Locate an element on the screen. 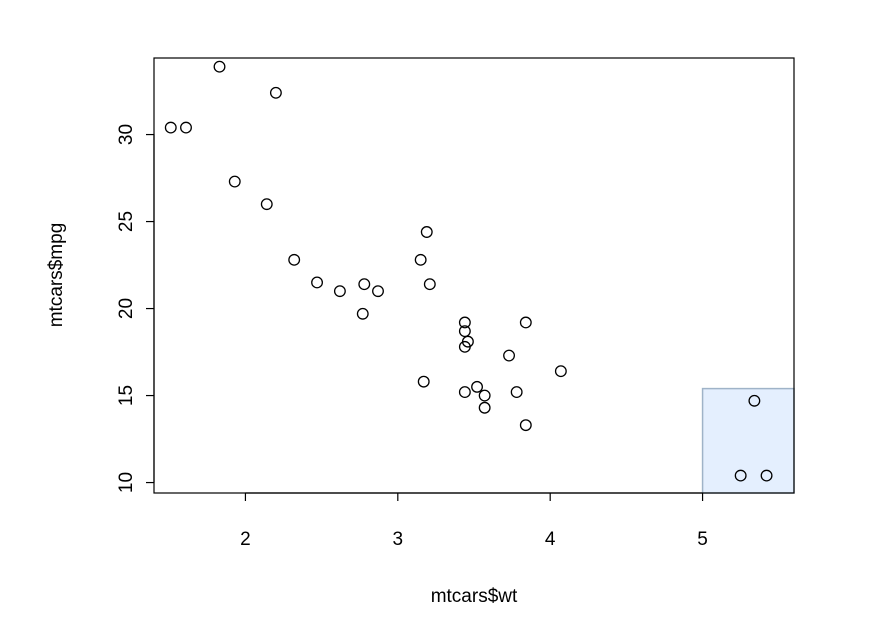 Image resolution: width=872 pixels, height=634 pixels. y-axis-label: mtcars$mpg is located at coordinates (56, 275).